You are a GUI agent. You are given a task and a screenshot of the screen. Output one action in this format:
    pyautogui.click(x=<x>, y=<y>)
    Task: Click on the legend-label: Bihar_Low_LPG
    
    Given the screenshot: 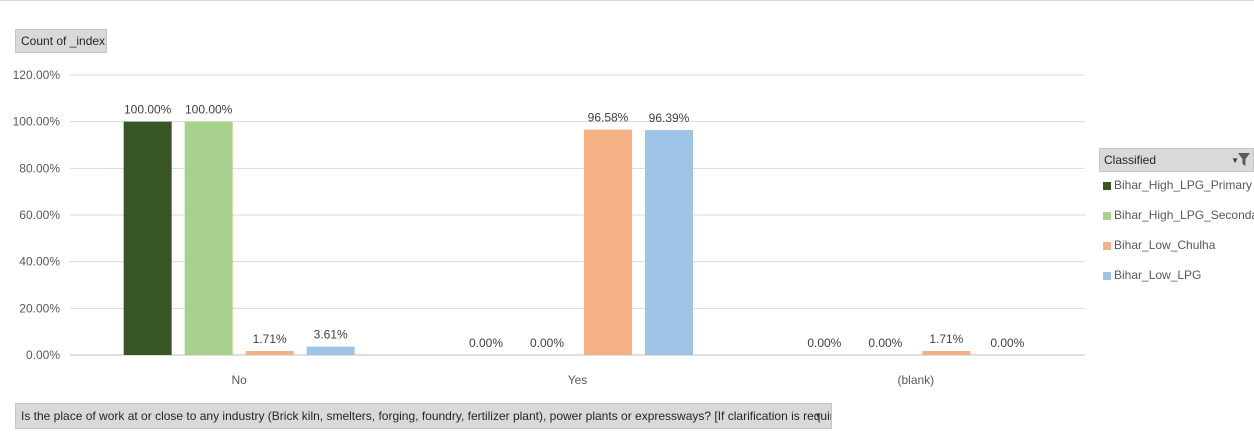 What is the action you would take?
    pyautogui.click(x=1158, y=275)
    